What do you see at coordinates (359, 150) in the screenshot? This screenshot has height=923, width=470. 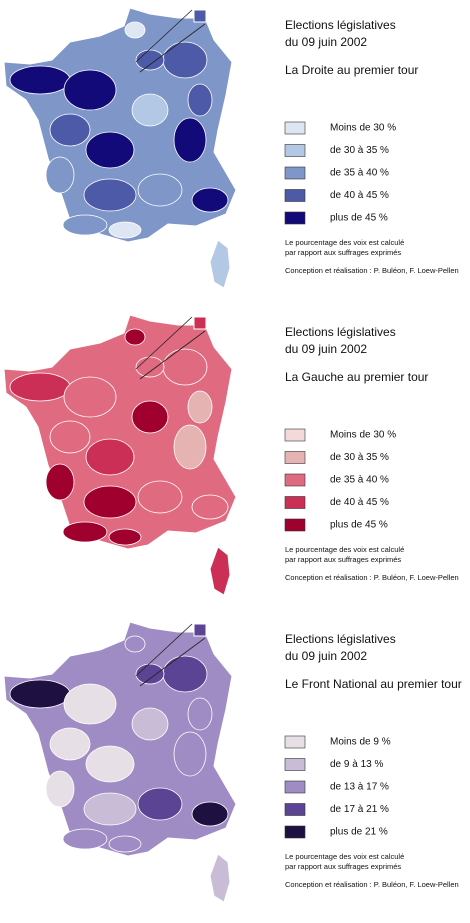 I see `legend-label: de 30 à 35 %` at bounding box center [359, 150].